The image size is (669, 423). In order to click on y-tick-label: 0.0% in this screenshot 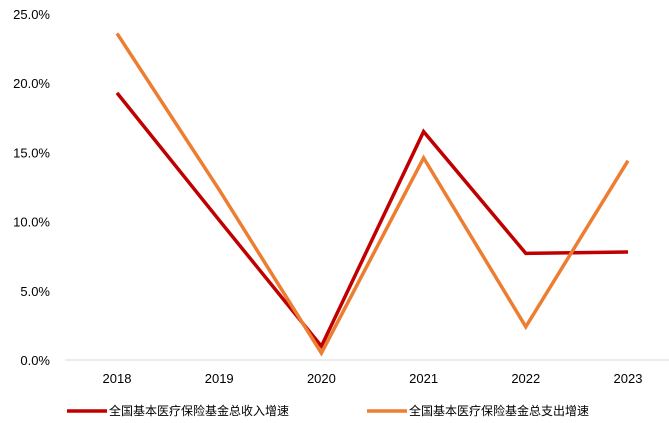, I will do `click(35, 360)`.